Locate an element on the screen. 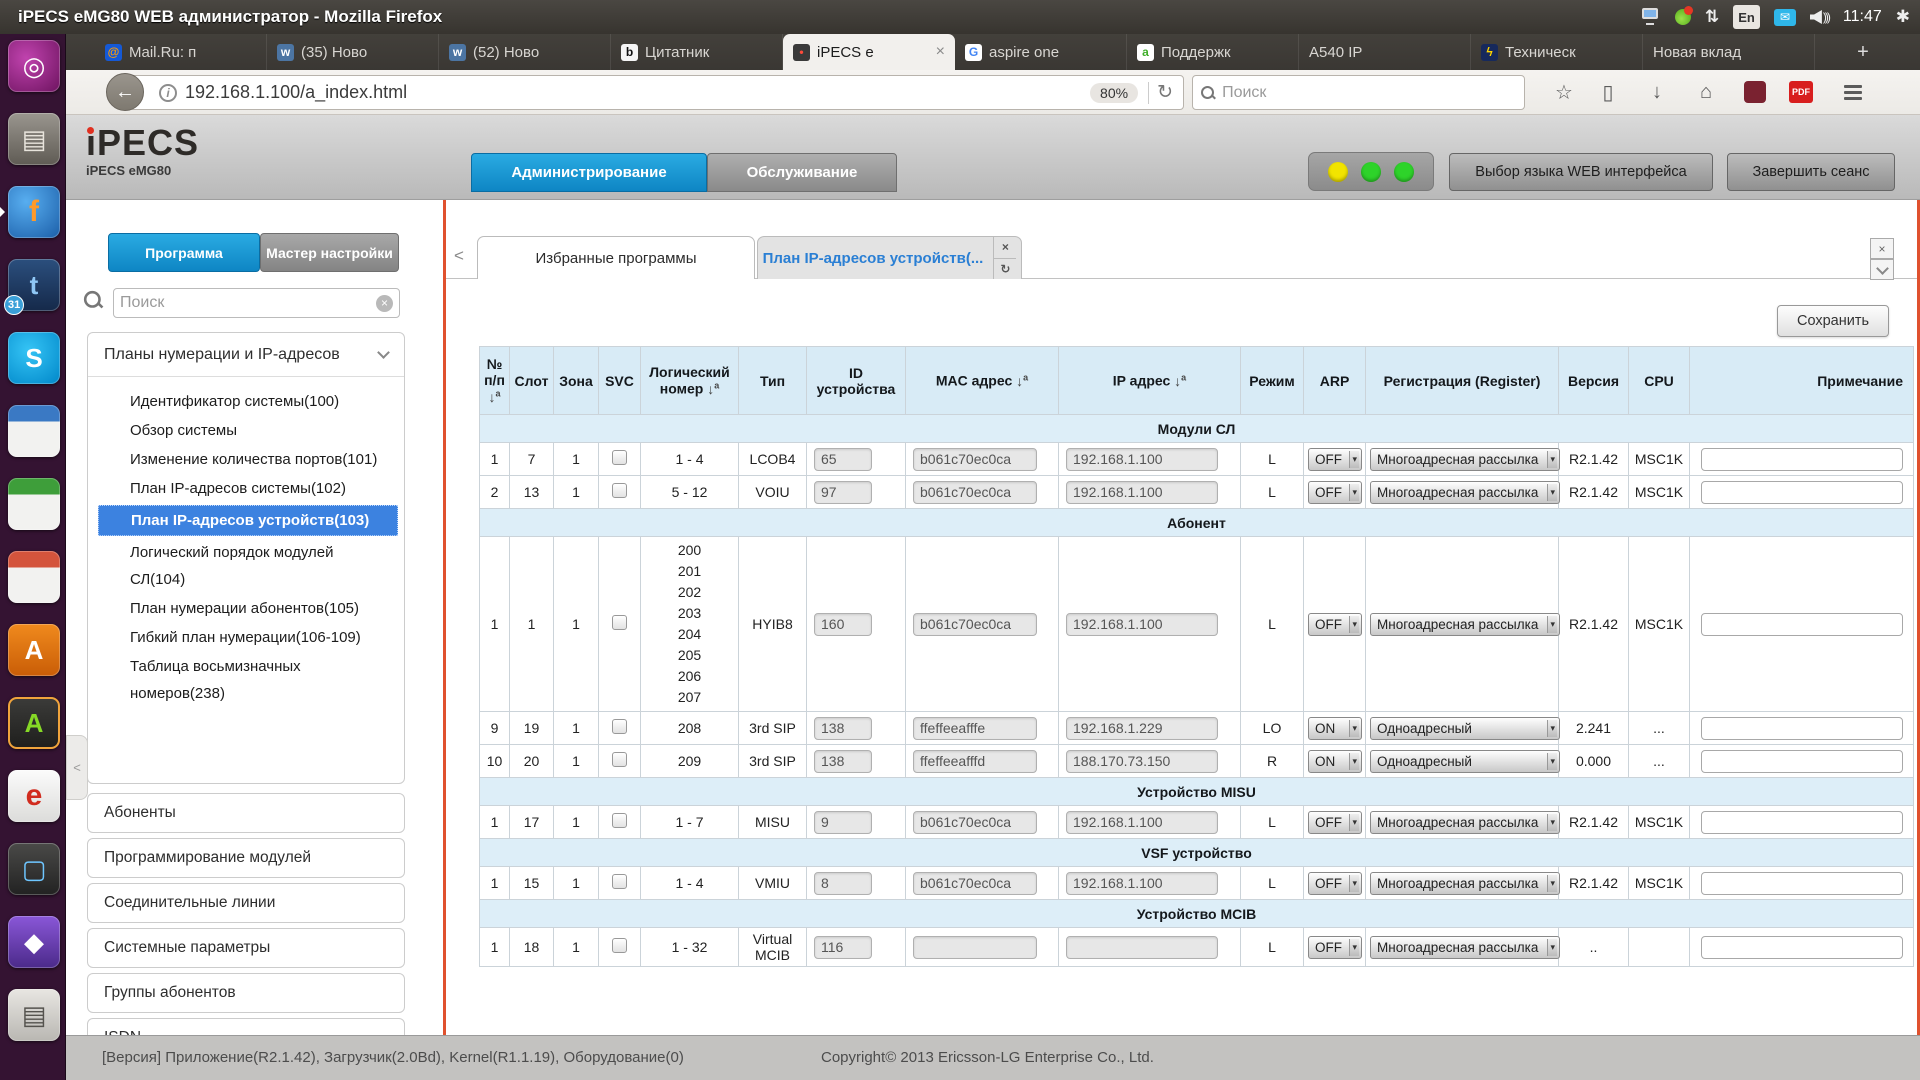 This screenshot has width=1920, height=1080. menu-icon is located at coordinates (1853, 92).